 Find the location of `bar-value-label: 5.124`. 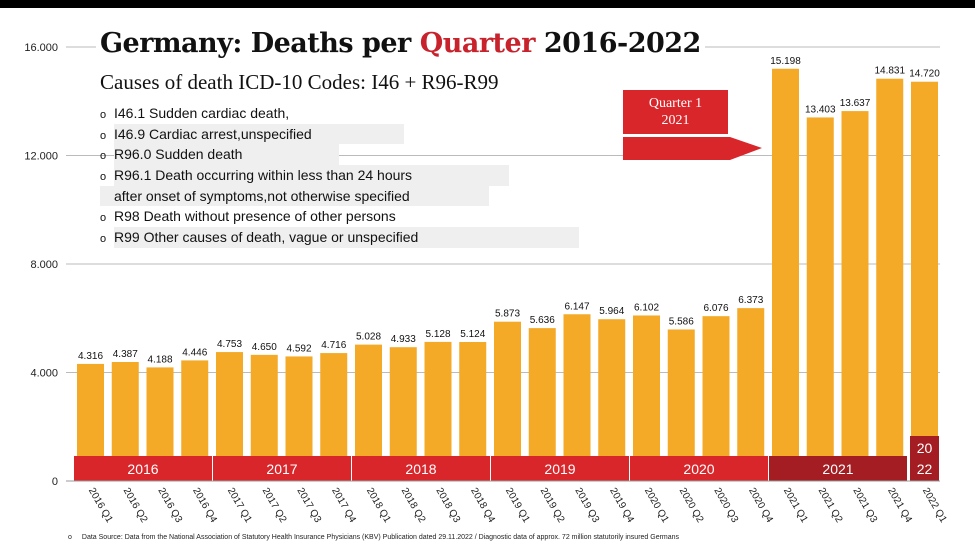

bar-value-label: 5.124 is located at coordinates (472, 334).